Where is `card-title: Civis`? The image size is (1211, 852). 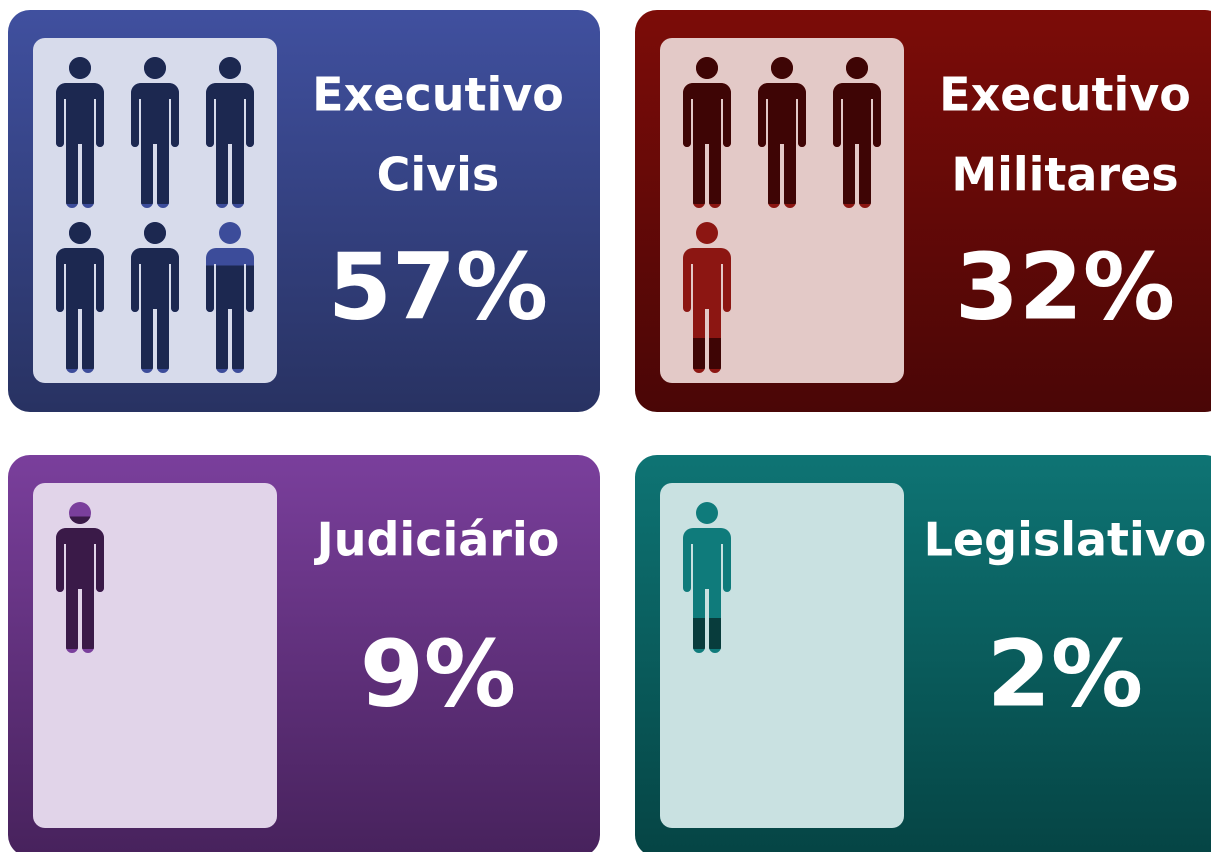 card-title: Civis is located at coordinates (438, 175).